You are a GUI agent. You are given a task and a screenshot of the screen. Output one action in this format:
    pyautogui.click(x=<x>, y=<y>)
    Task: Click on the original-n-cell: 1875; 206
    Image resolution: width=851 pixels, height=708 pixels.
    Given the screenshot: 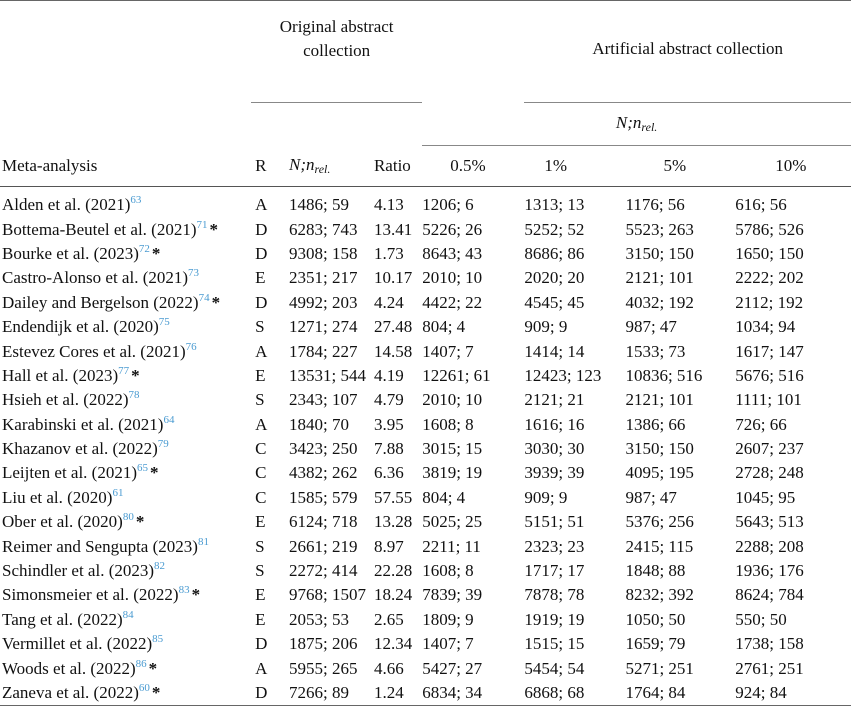 What is the action you would take?
    pyautogui.click(x=323, y=644)
    